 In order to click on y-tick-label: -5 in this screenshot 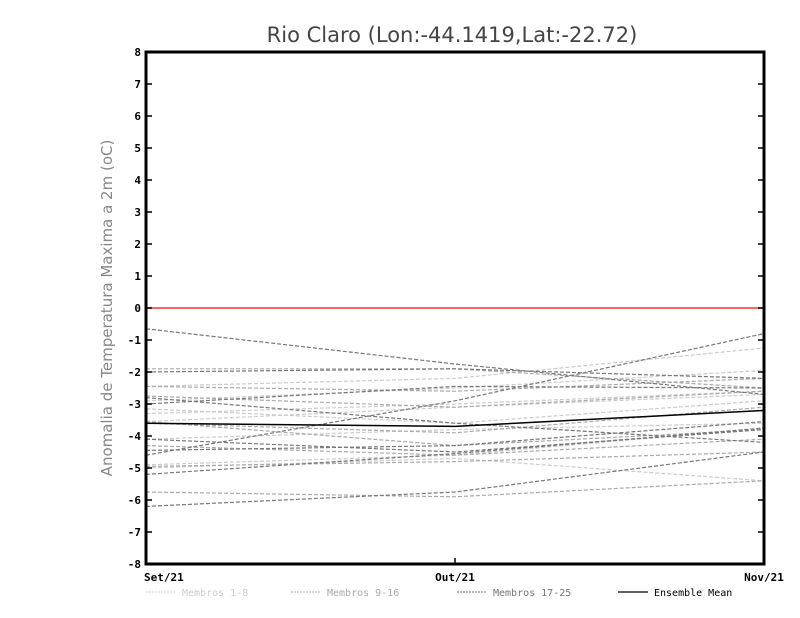, I will do `click(134, 468)`.